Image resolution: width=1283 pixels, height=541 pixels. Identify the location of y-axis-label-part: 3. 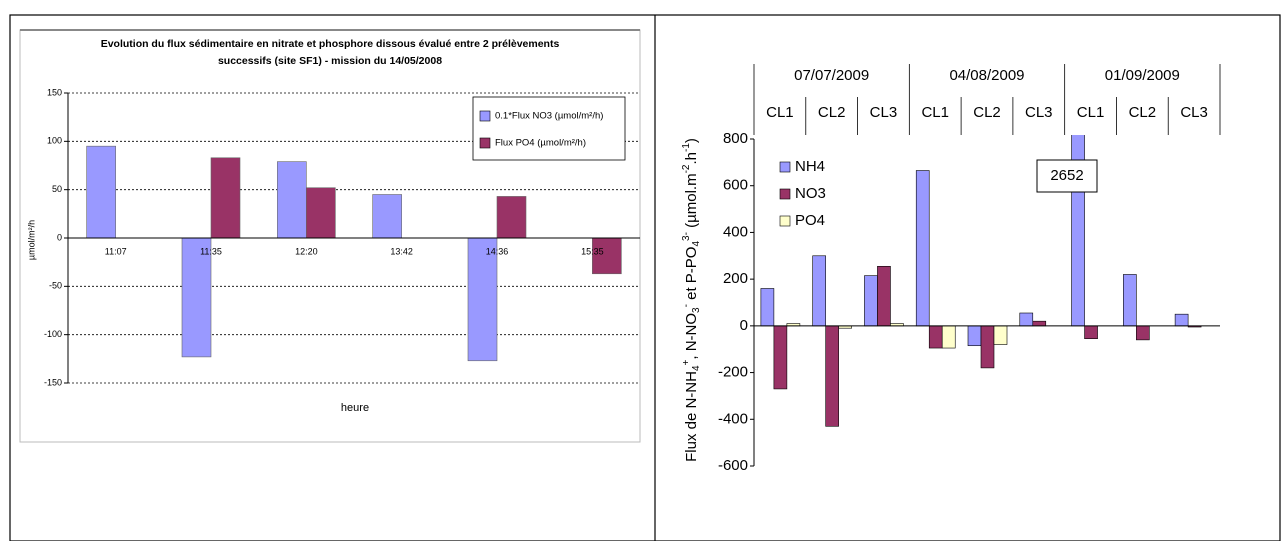
(696, 310).